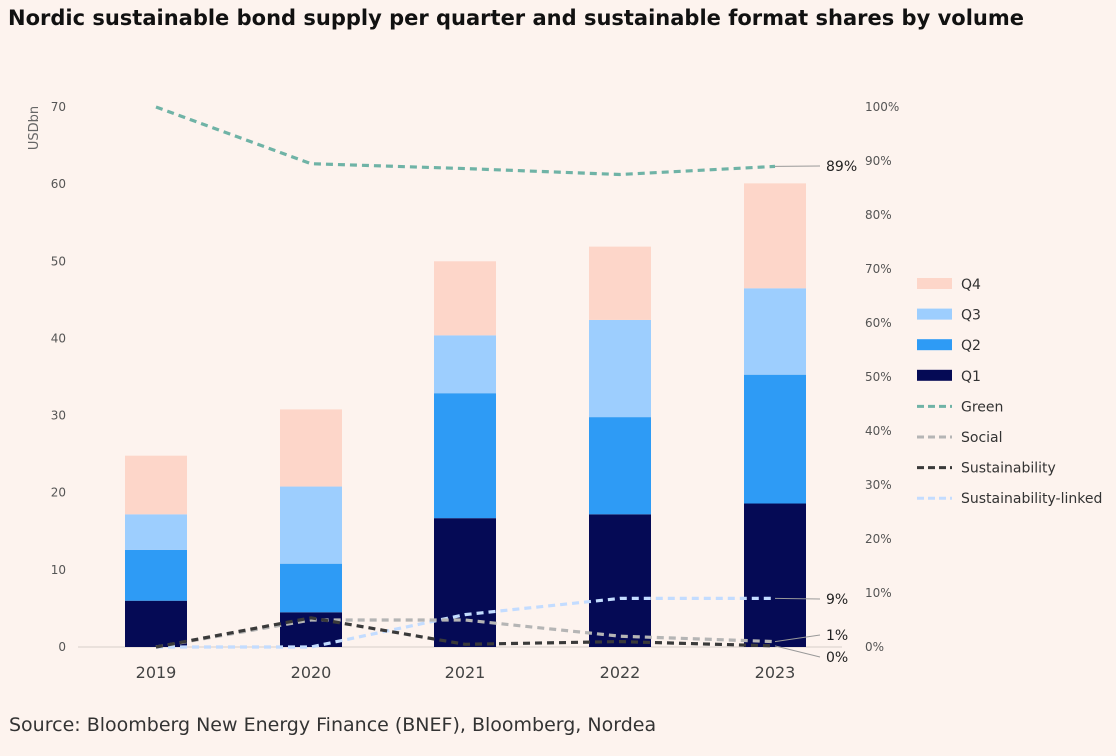  What do you see at coordinates (775, 575) in the screenshot?
I see `bar-q1-2023` at bounding box center [775, 575].